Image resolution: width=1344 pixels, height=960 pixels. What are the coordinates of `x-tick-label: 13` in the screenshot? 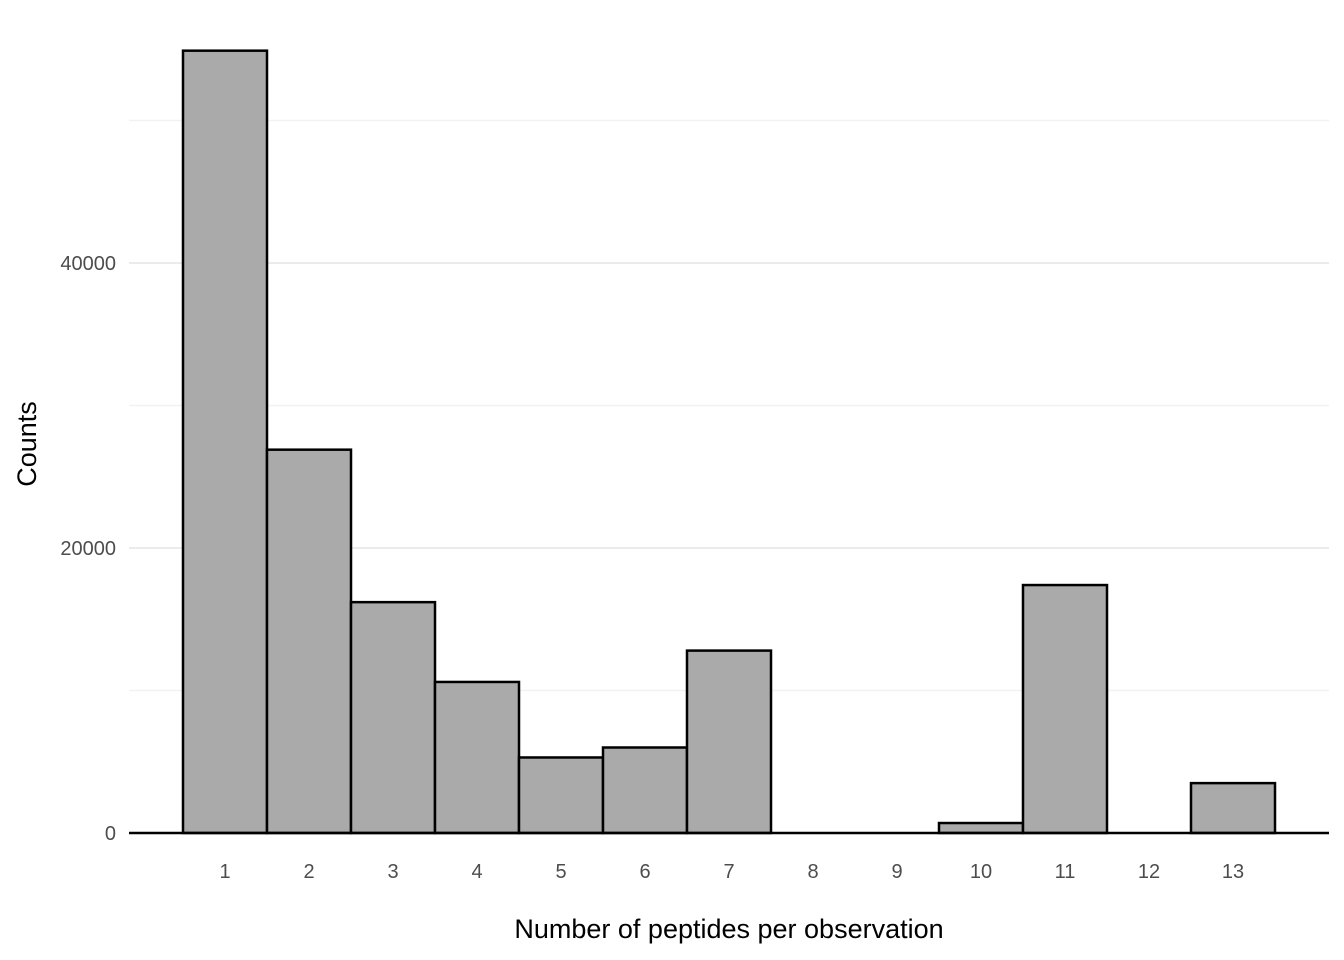 It's located at (1233, 872).